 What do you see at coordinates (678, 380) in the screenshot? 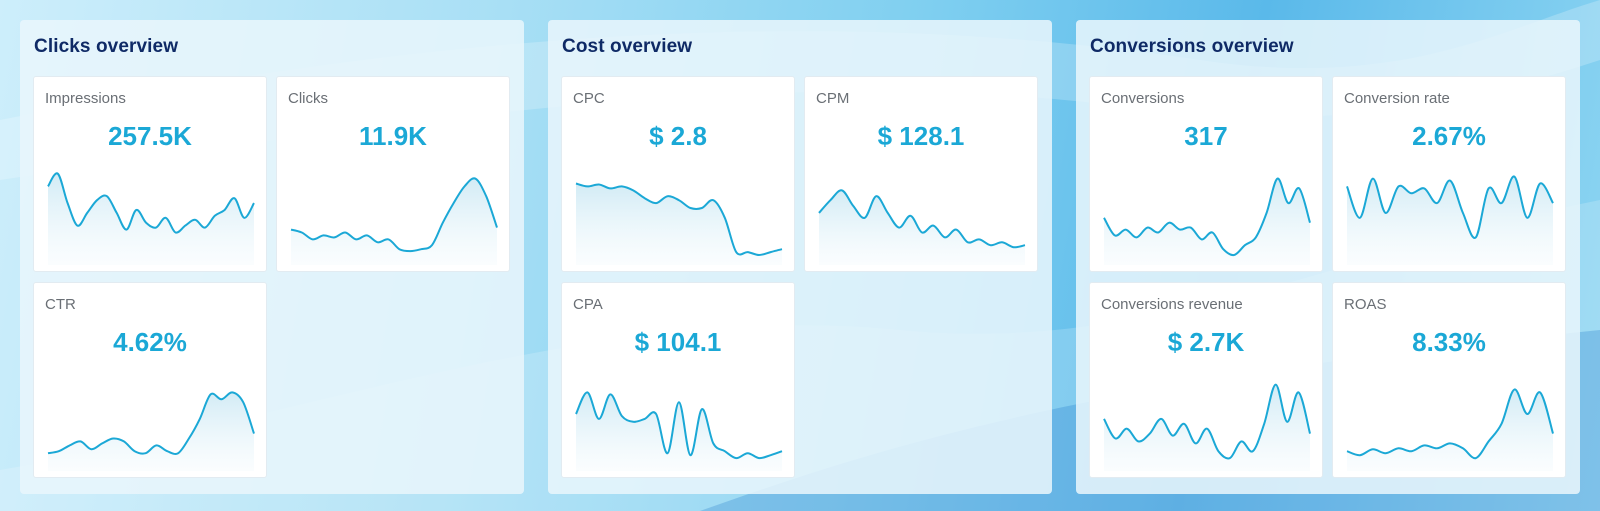
I see `metric-card-cpa: CPA $ 104.1` at bounding box center [678, 380].